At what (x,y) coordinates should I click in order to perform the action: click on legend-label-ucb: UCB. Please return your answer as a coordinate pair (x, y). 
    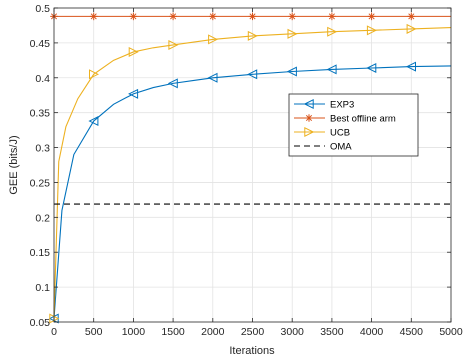
    Looking at the image, I should click on (340, 133).